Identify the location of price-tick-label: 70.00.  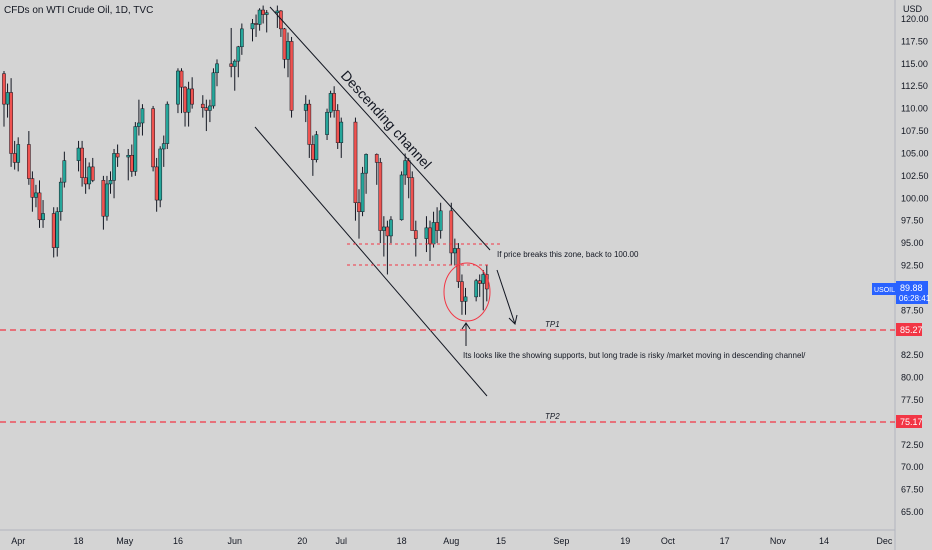
(912, 467).